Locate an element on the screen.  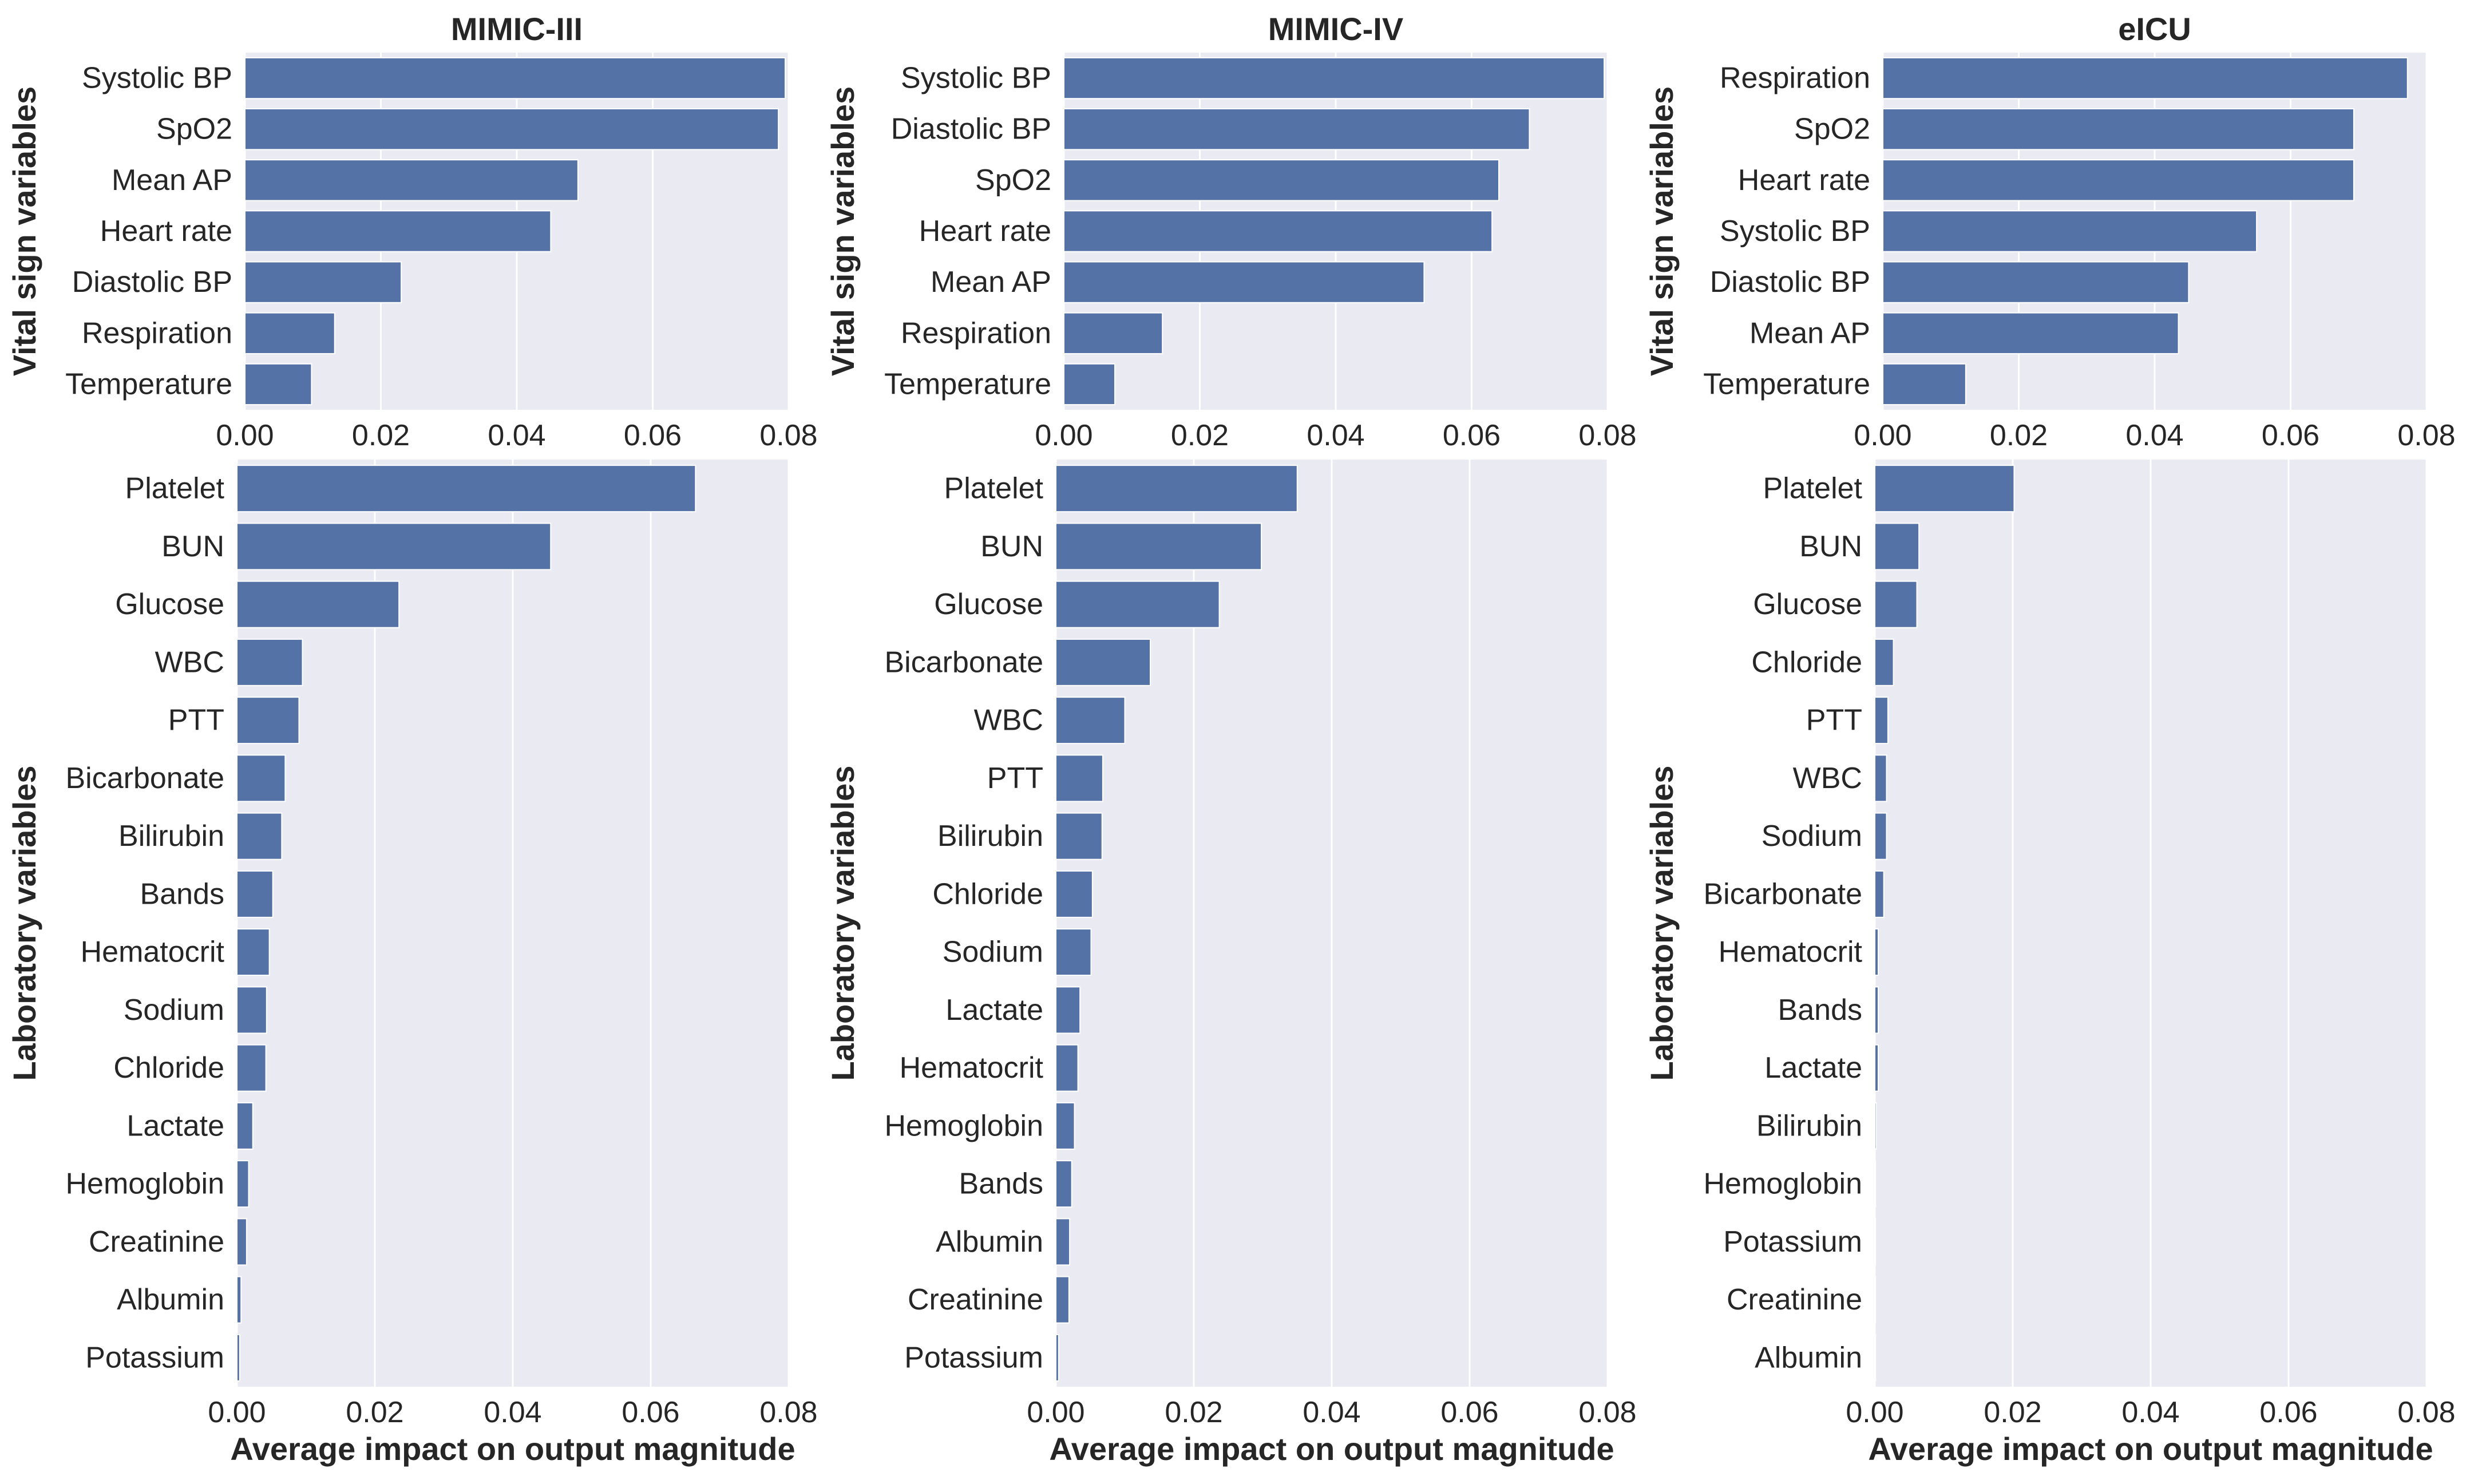
category-label: WBC is located at coordinates (1008, 720).